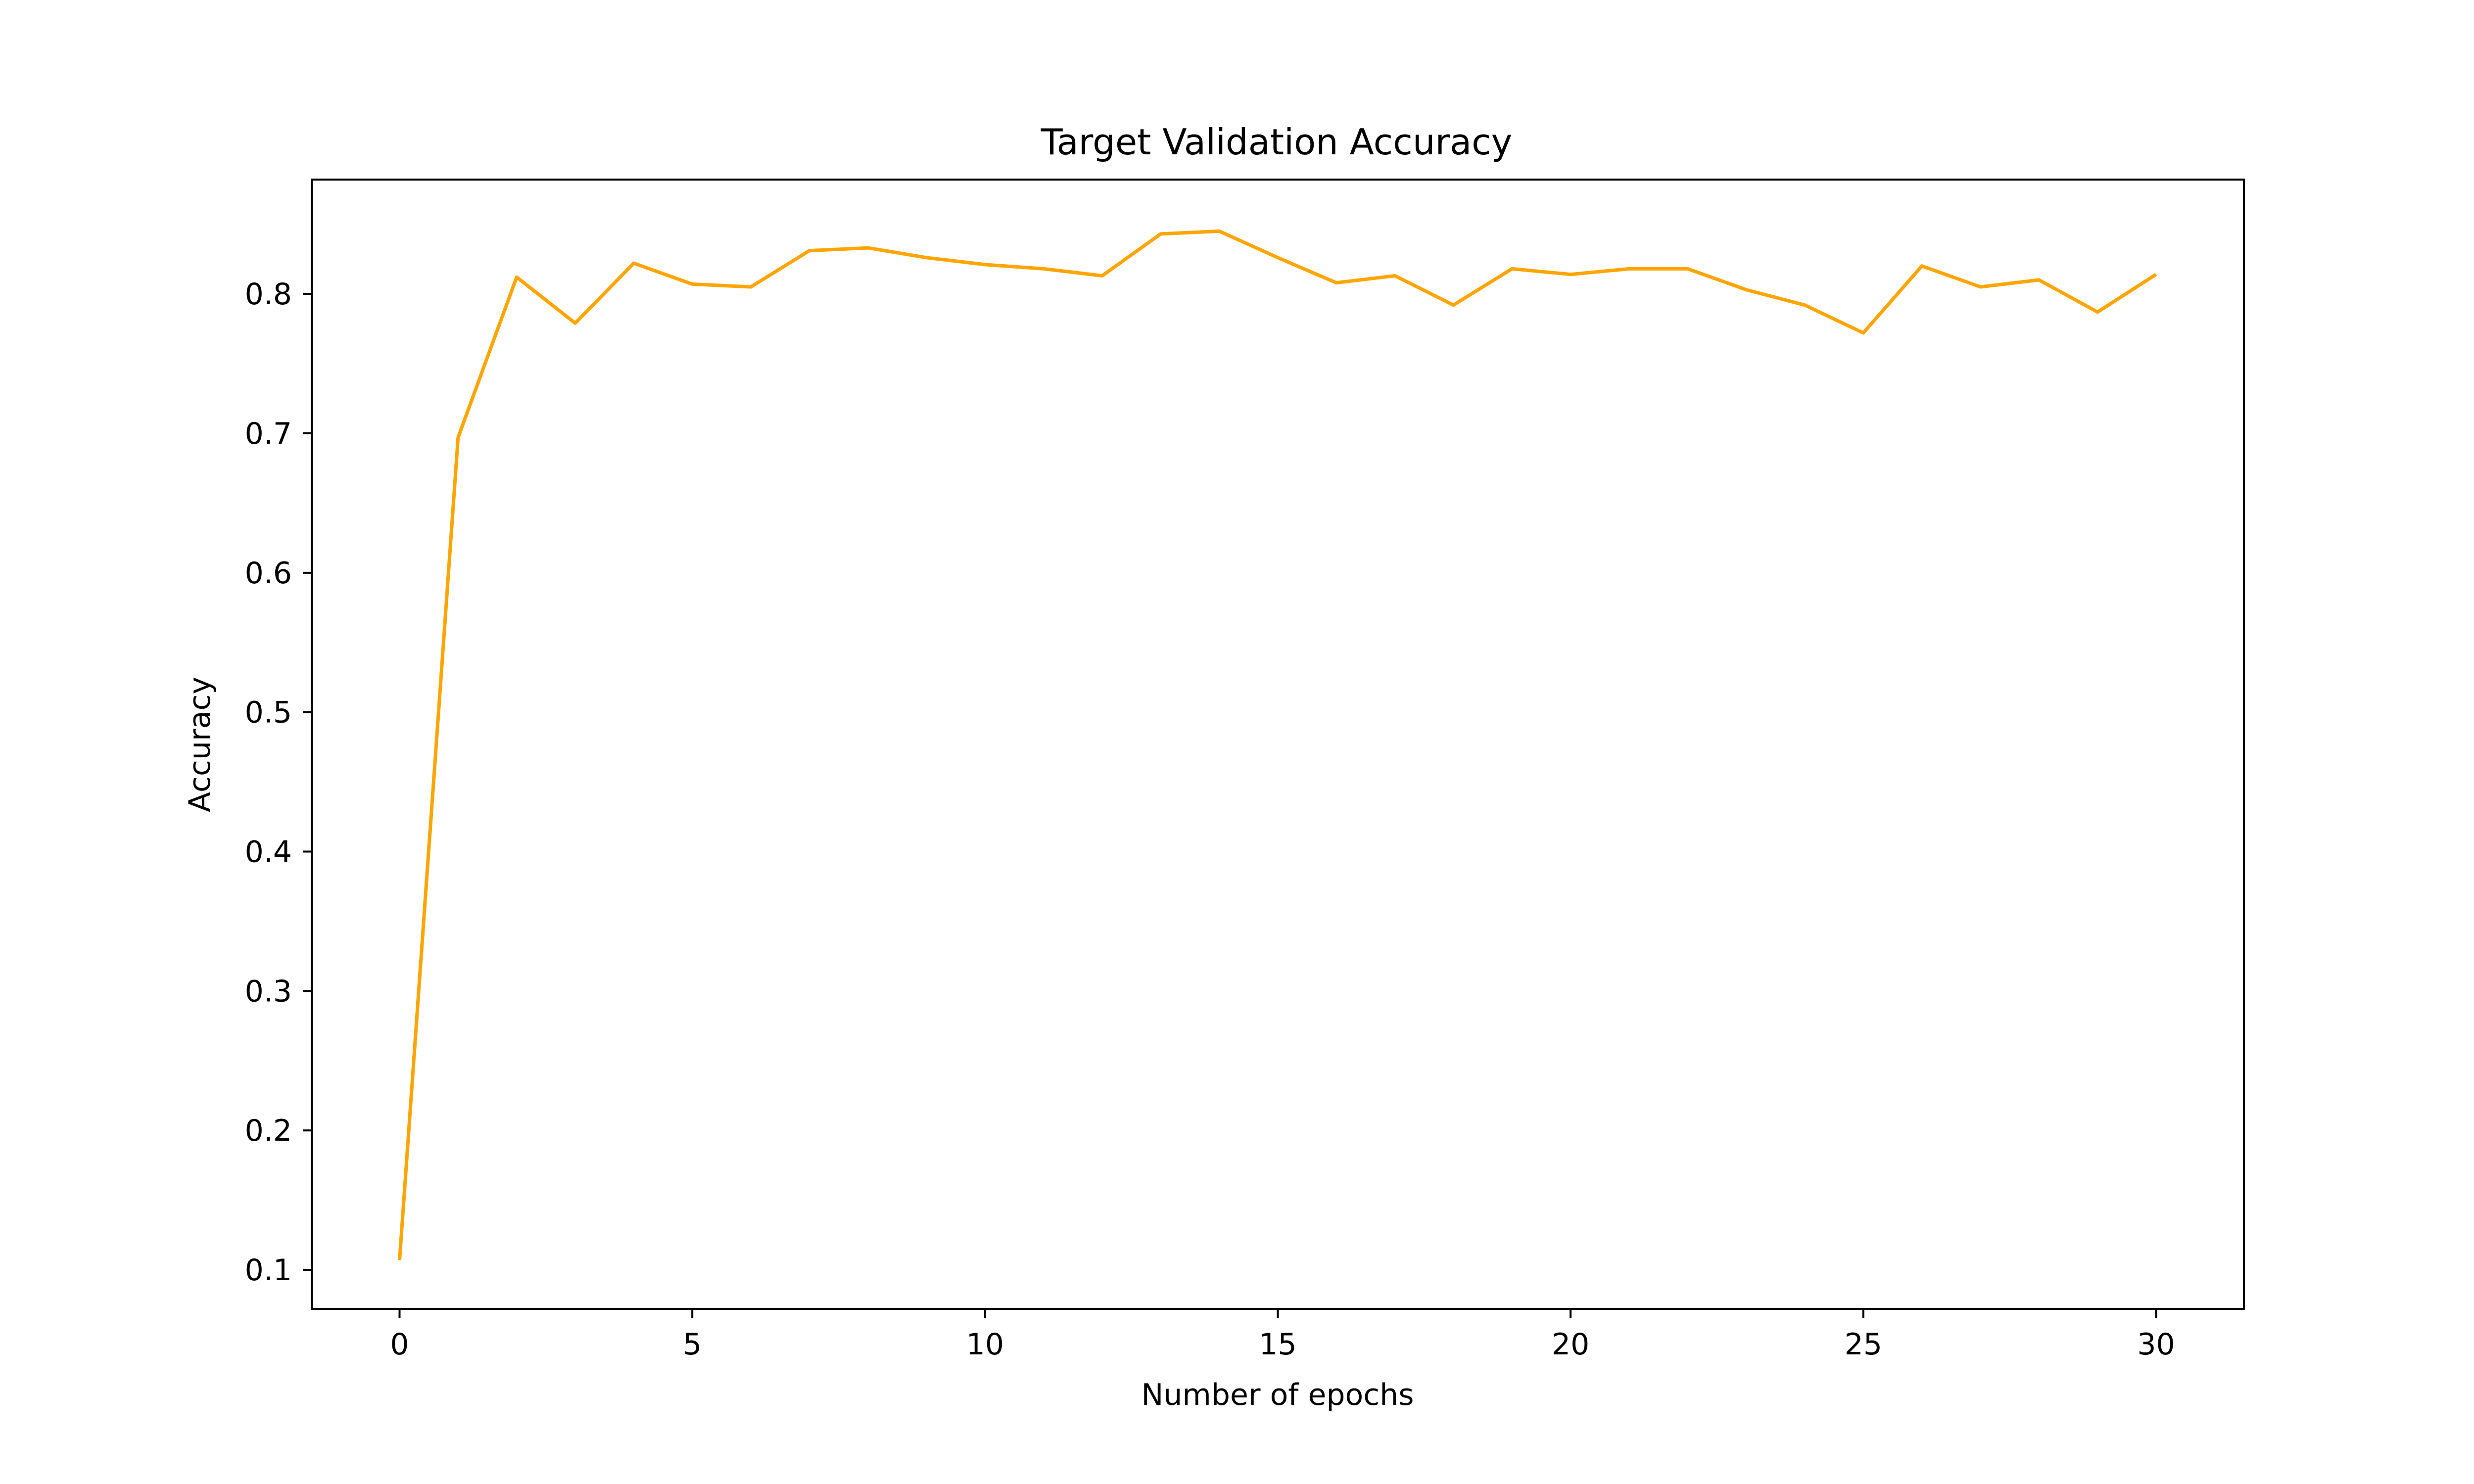 This screenshot has height=1484, width=2474. What do you see at coordinates (269, 1130) in the screenshot?
I see `y-tick-label: 0.2` at bounding box center [269, 1130].